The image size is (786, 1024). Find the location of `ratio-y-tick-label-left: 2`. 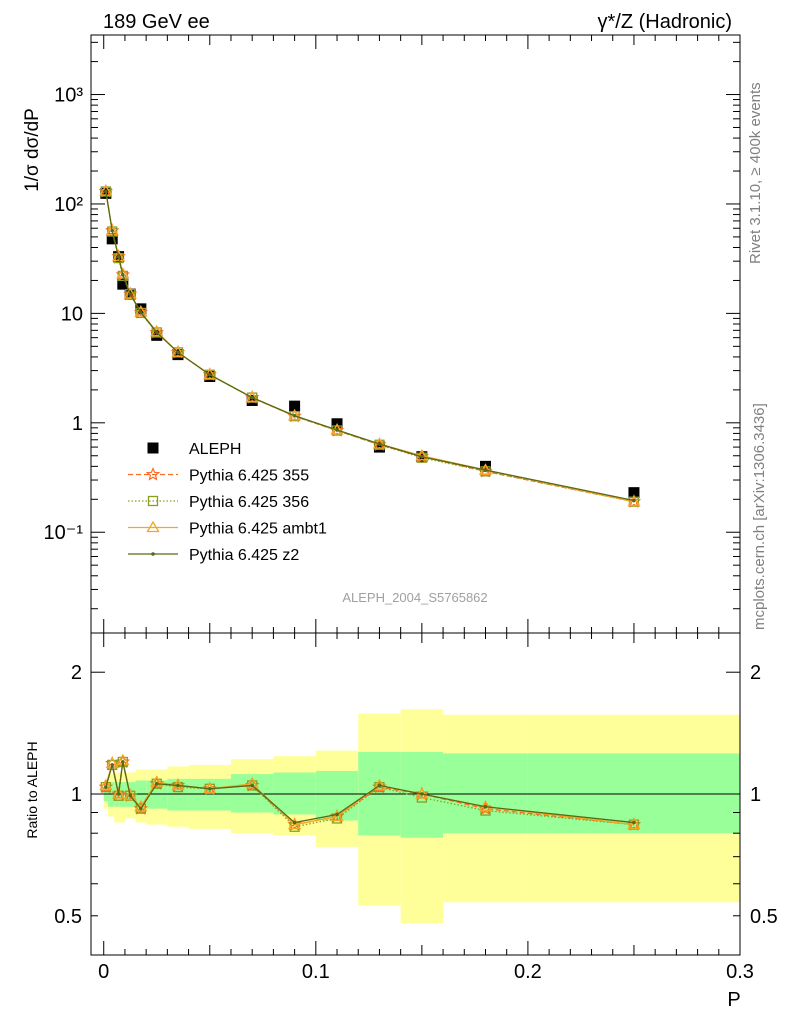

ratio-y-tick-label-left: 2 is located at coordinates (76, 673).